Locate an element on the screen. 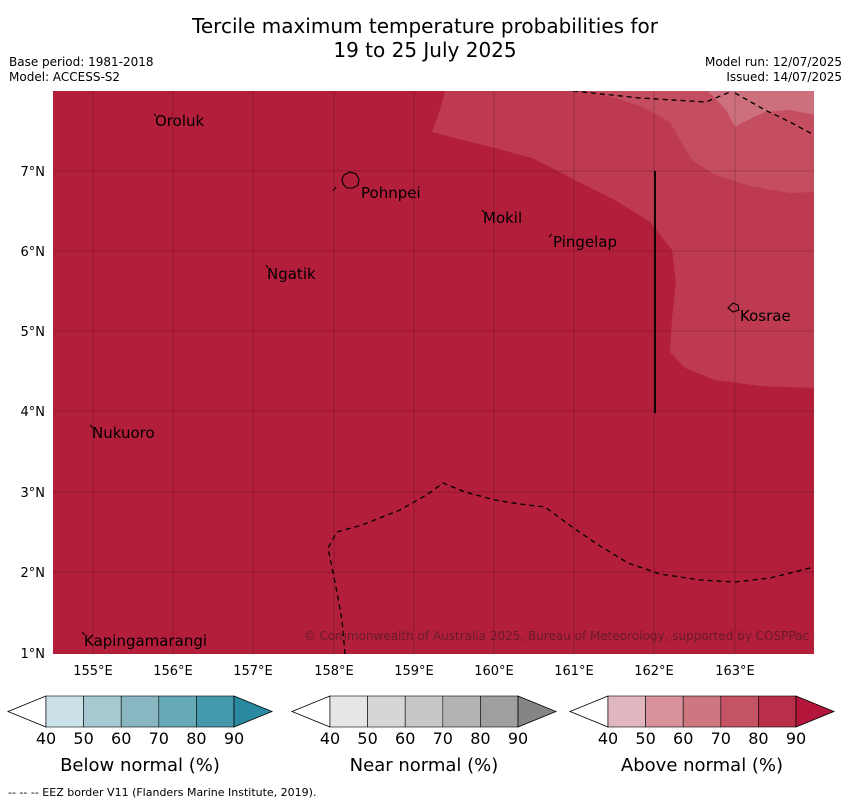 This screenshot has height=804, width=850. place-label-pingelap: Pingelap is located at coordinates (585, 242).